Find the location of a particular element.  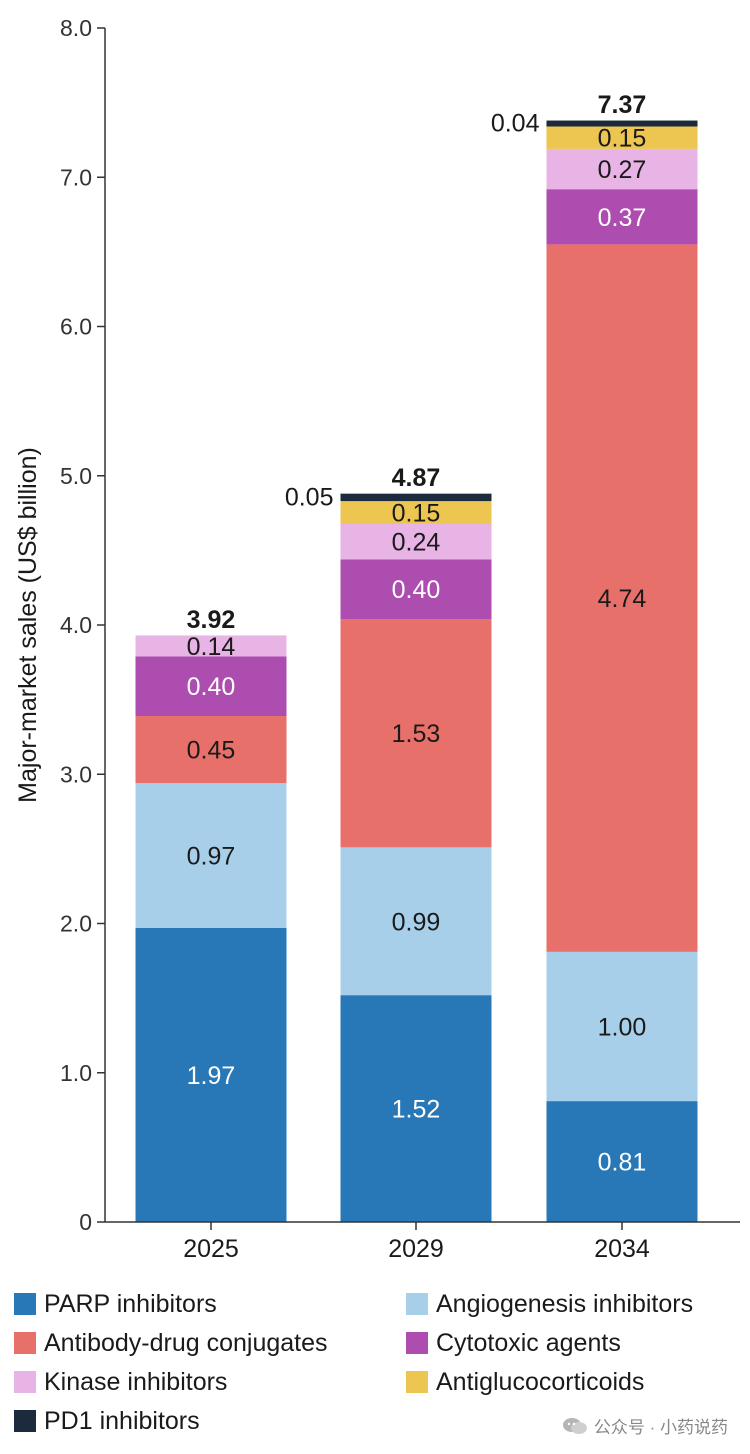

wechat-icon is located at coordinates (574, 1425).